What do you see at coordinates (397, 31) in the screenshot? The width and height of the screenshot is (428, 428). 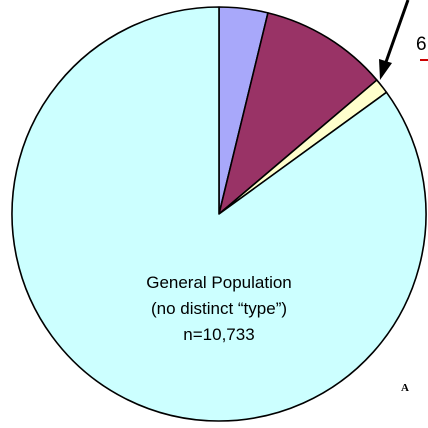 I see `annotation-arrow-shaft` at bounding box center [397, 31].